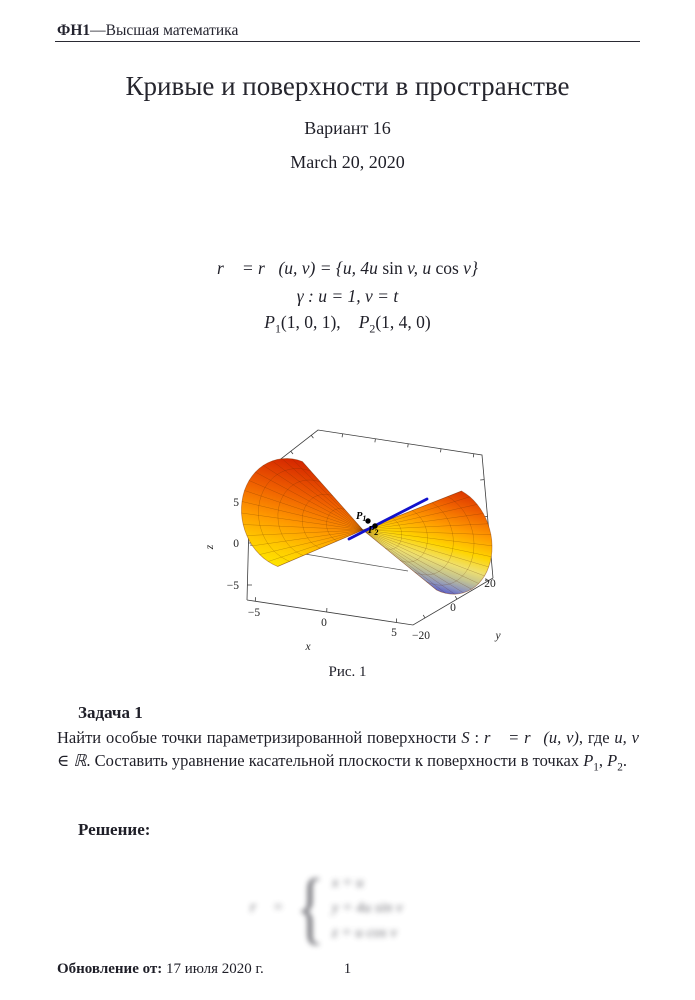 This screenshot has height=1000, width=695. What do you see at coordinates (596, 767) in the screenshot?
I see `task-point1-sub: 1` at bounding box center [596, 767].